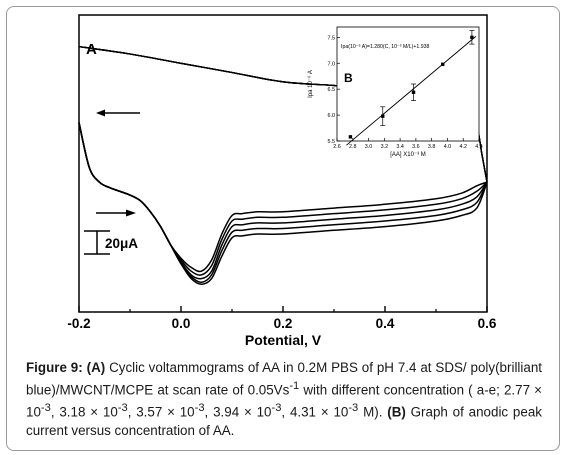  Describe the element at coordinates (238, 412) in the screenshot. I see `caption-text-5: , 3.94 × 10` at that location.